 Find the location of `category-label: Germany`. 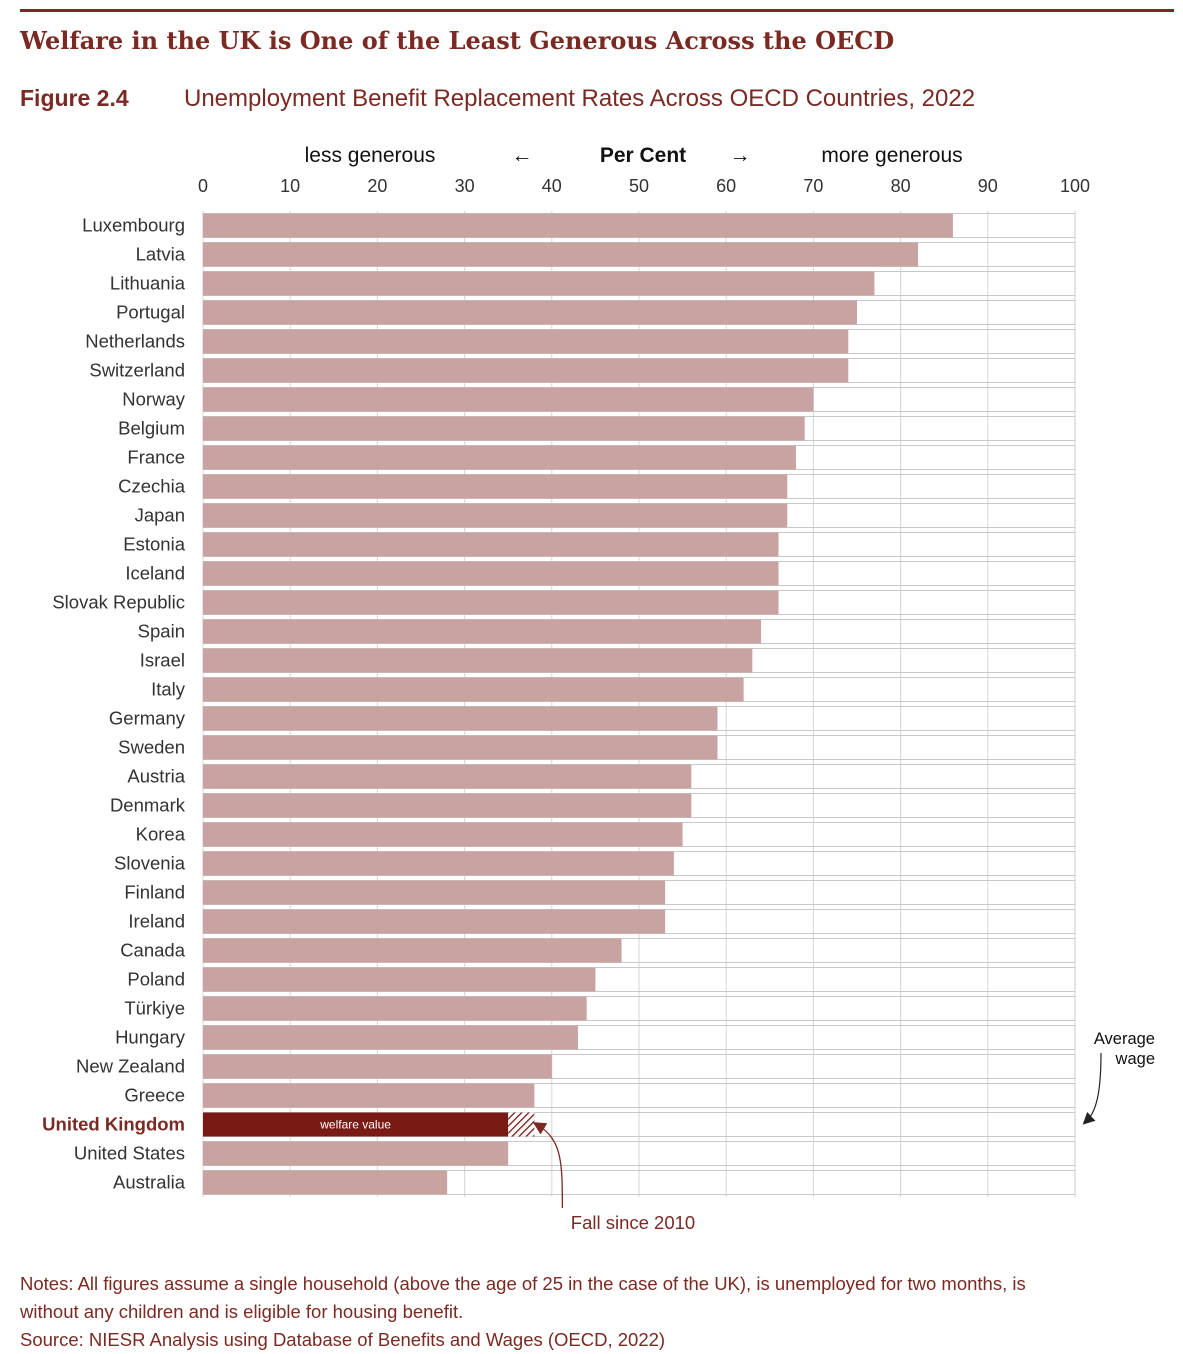

category-label: Germany is located at coordinates (147, 718).